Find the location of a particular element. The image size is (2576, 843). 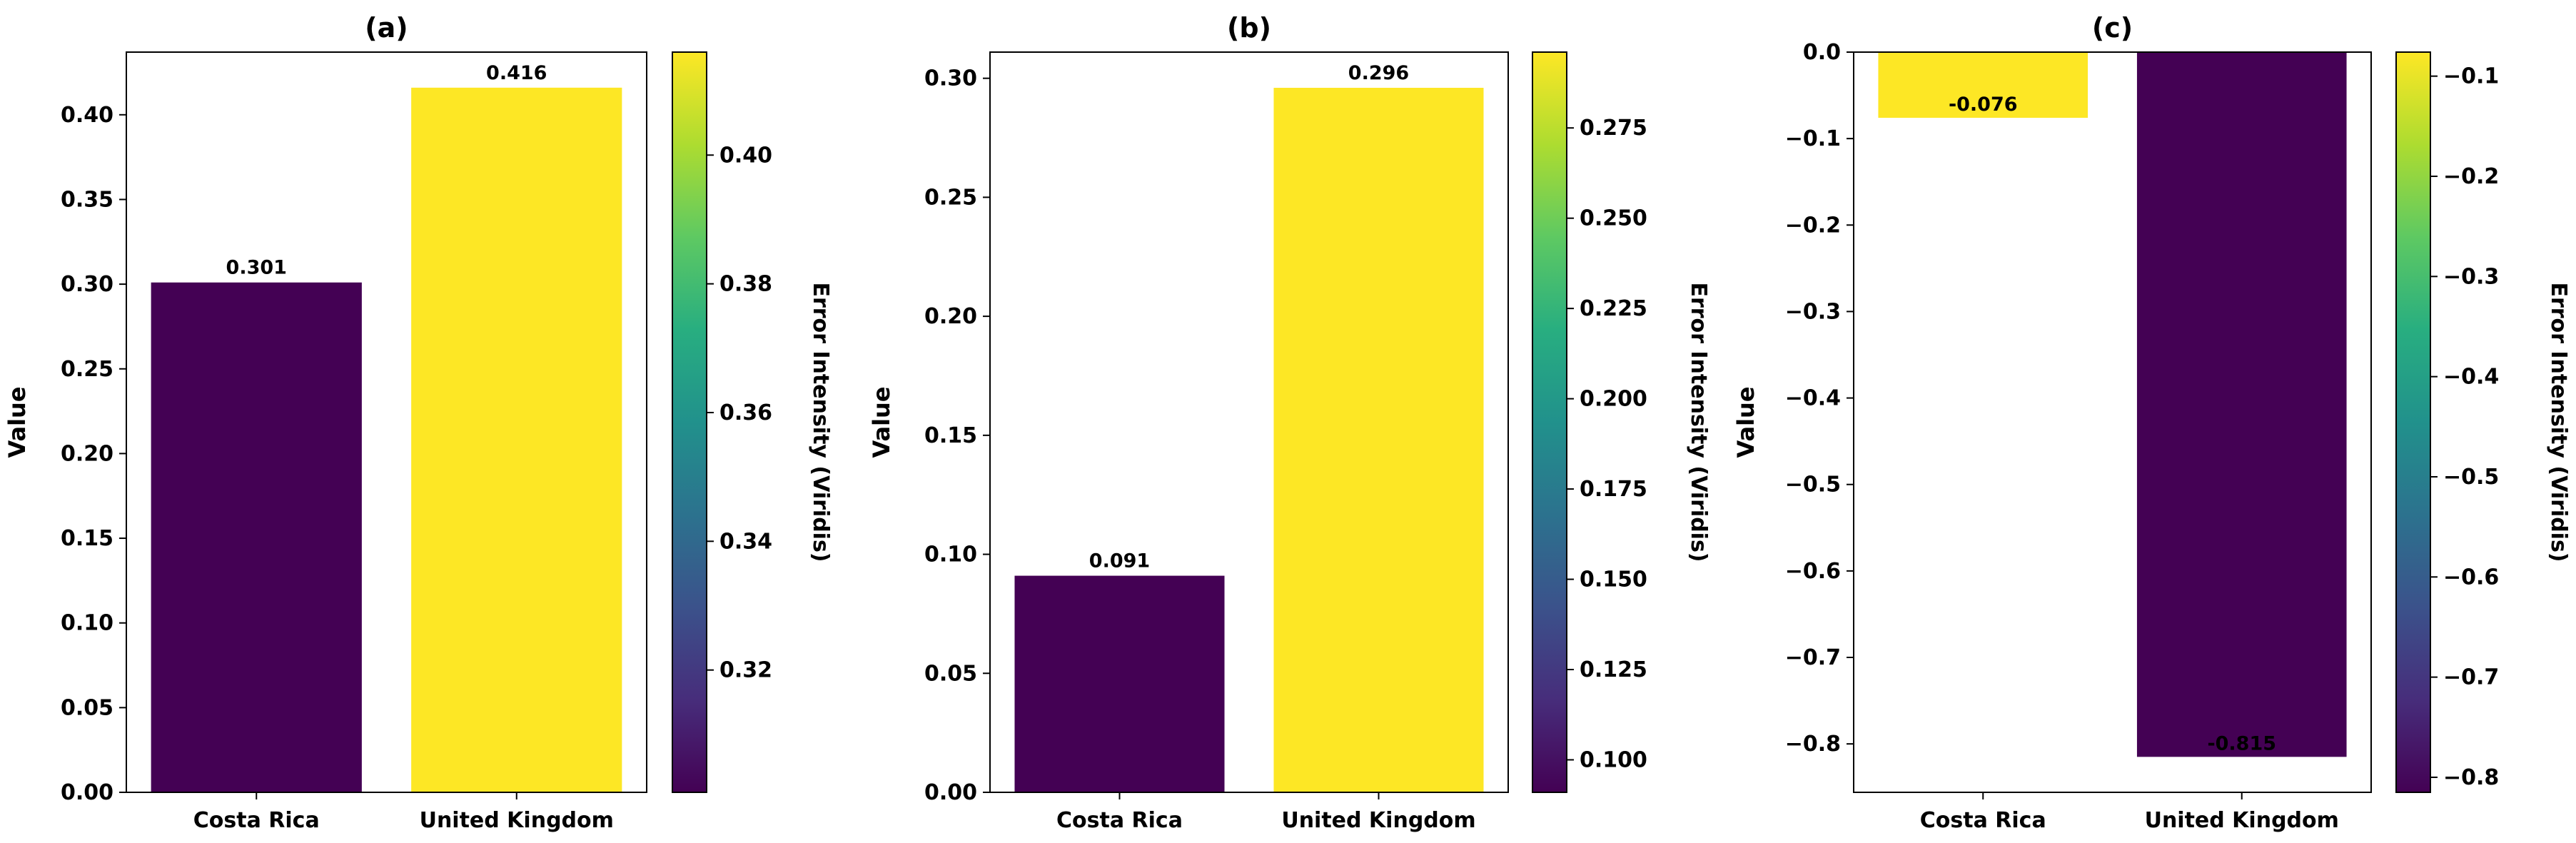

panel-title: (b) is located at coordinates (1249, 28).